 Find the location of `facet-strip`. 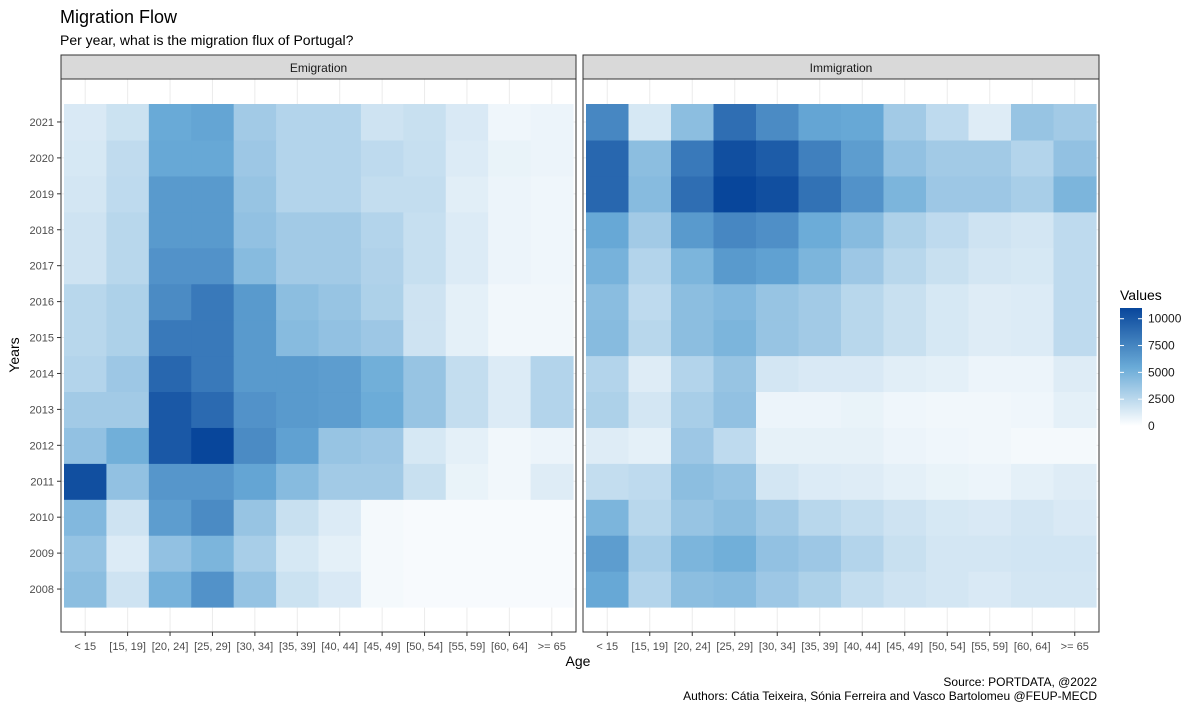

facet-strip is located at coordinates (318, 67).